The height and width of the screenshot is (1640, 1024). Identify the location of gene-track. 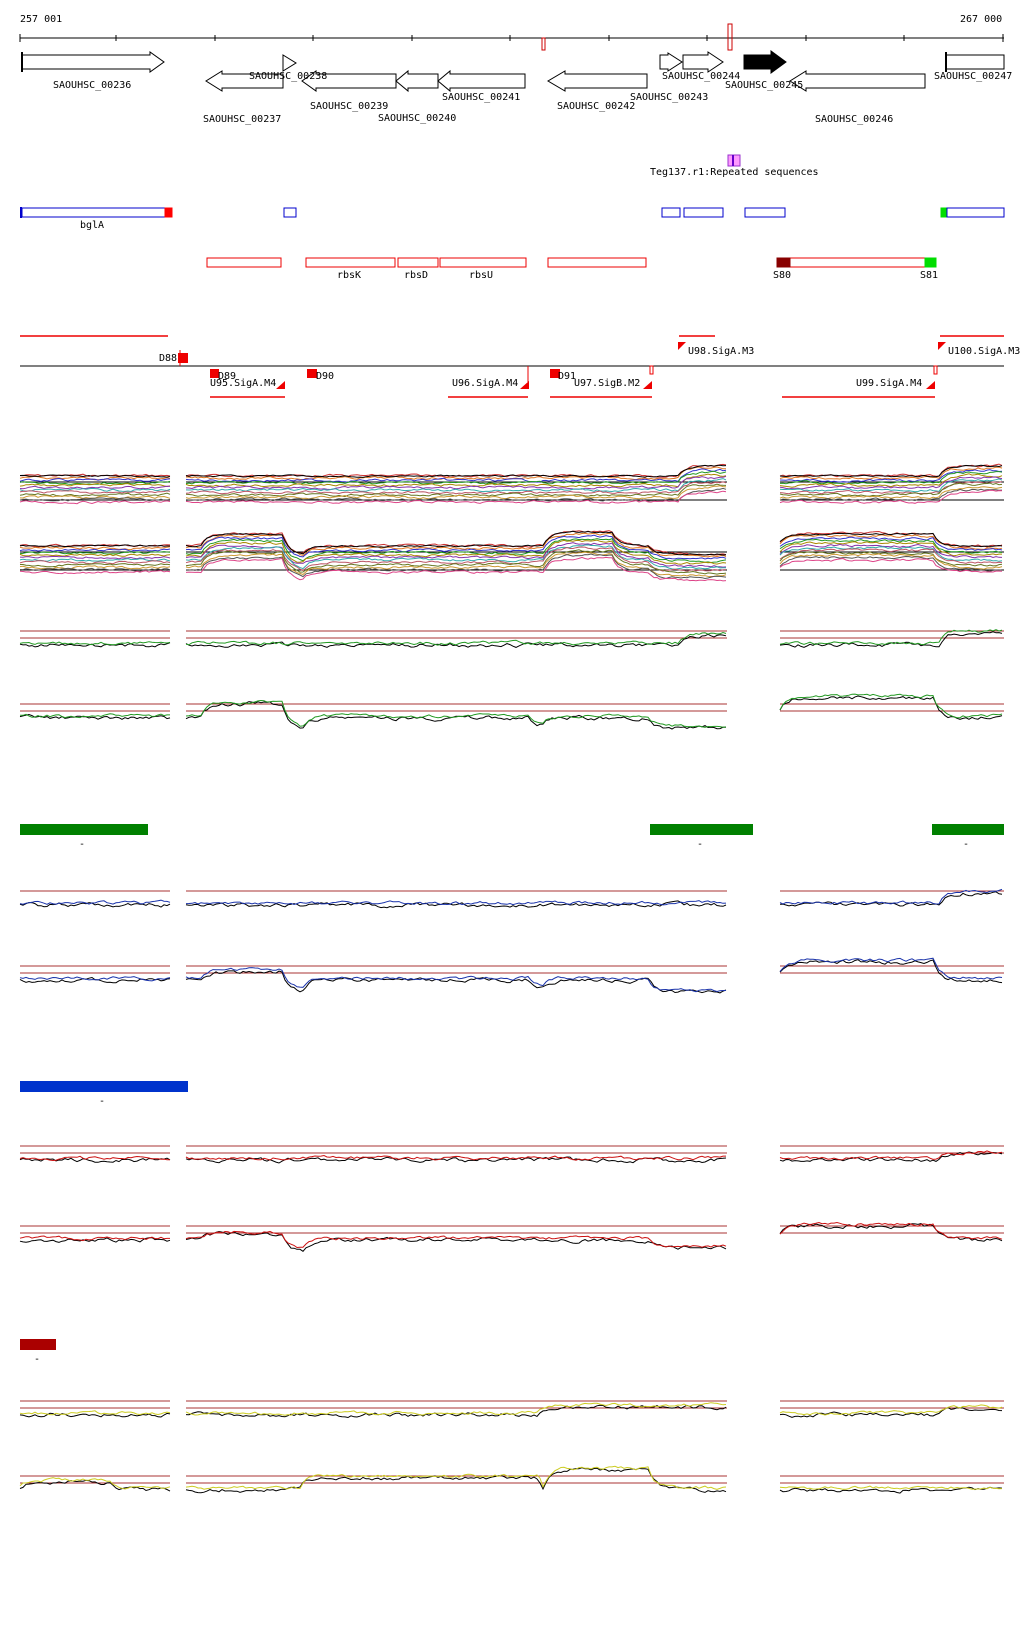
(513, 71).